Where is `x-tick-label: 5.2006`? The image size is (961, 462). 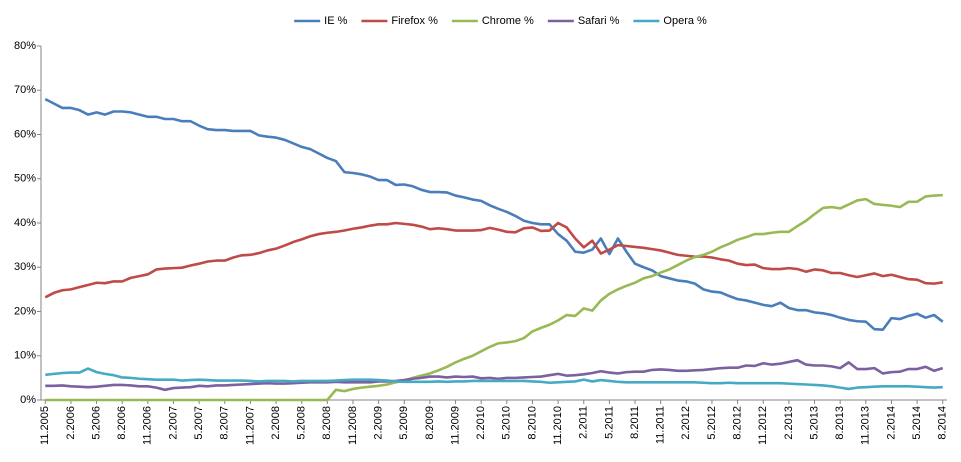
x-tick-label: 5.2006 is located at coordinates (96, 423).